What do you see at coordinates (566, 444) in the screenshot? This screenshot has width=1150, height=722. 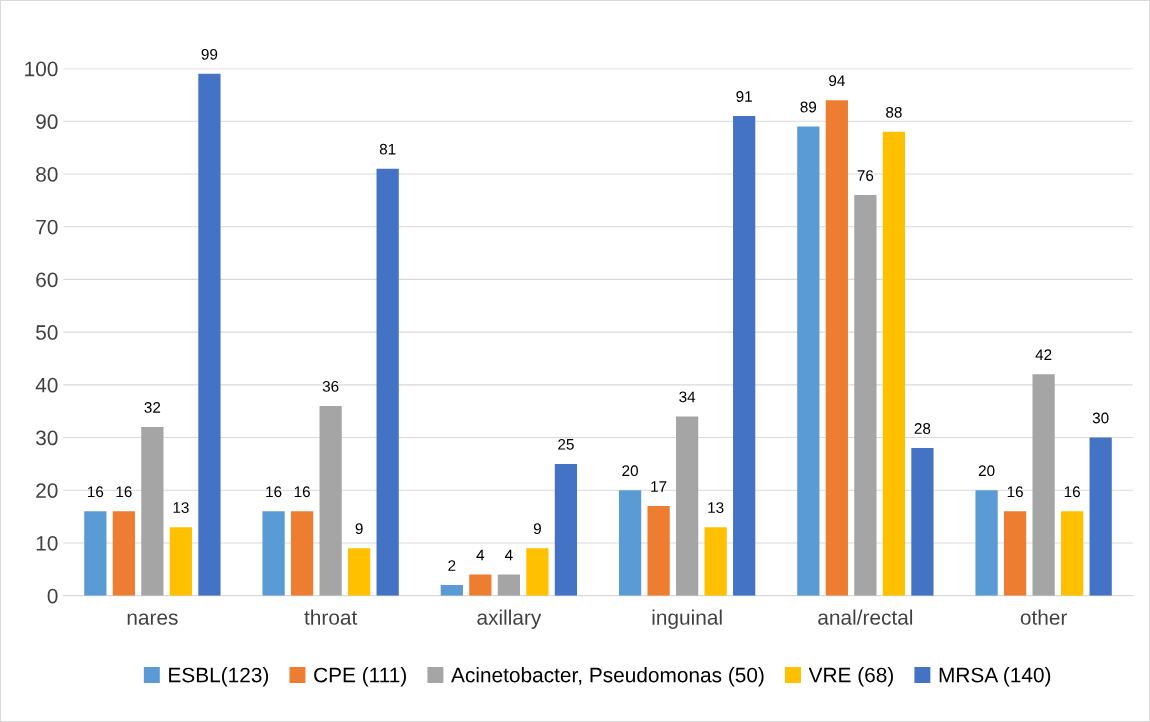 I see `data-label: 25` at bounding box center [566, 444].